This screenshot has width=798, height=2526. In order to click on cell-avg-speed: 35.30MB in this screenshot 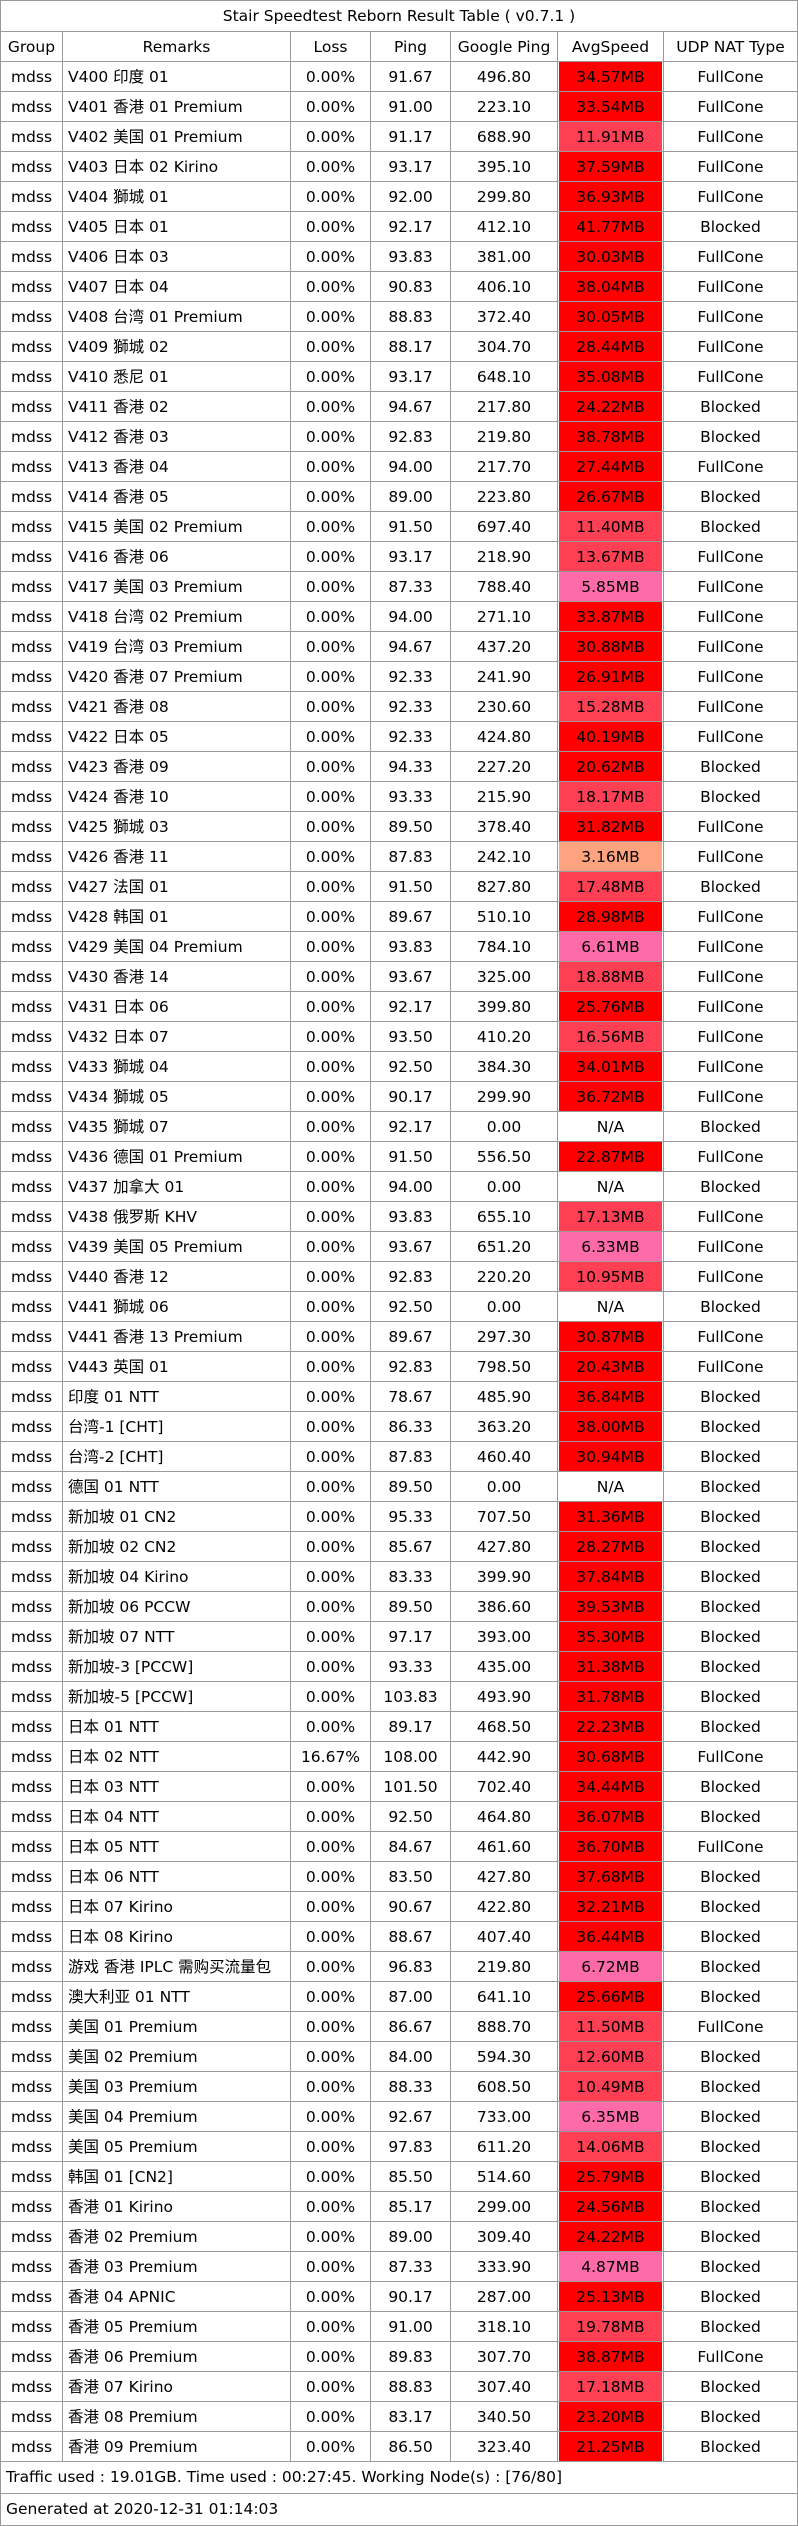, I will do `click(611, 1637)`.